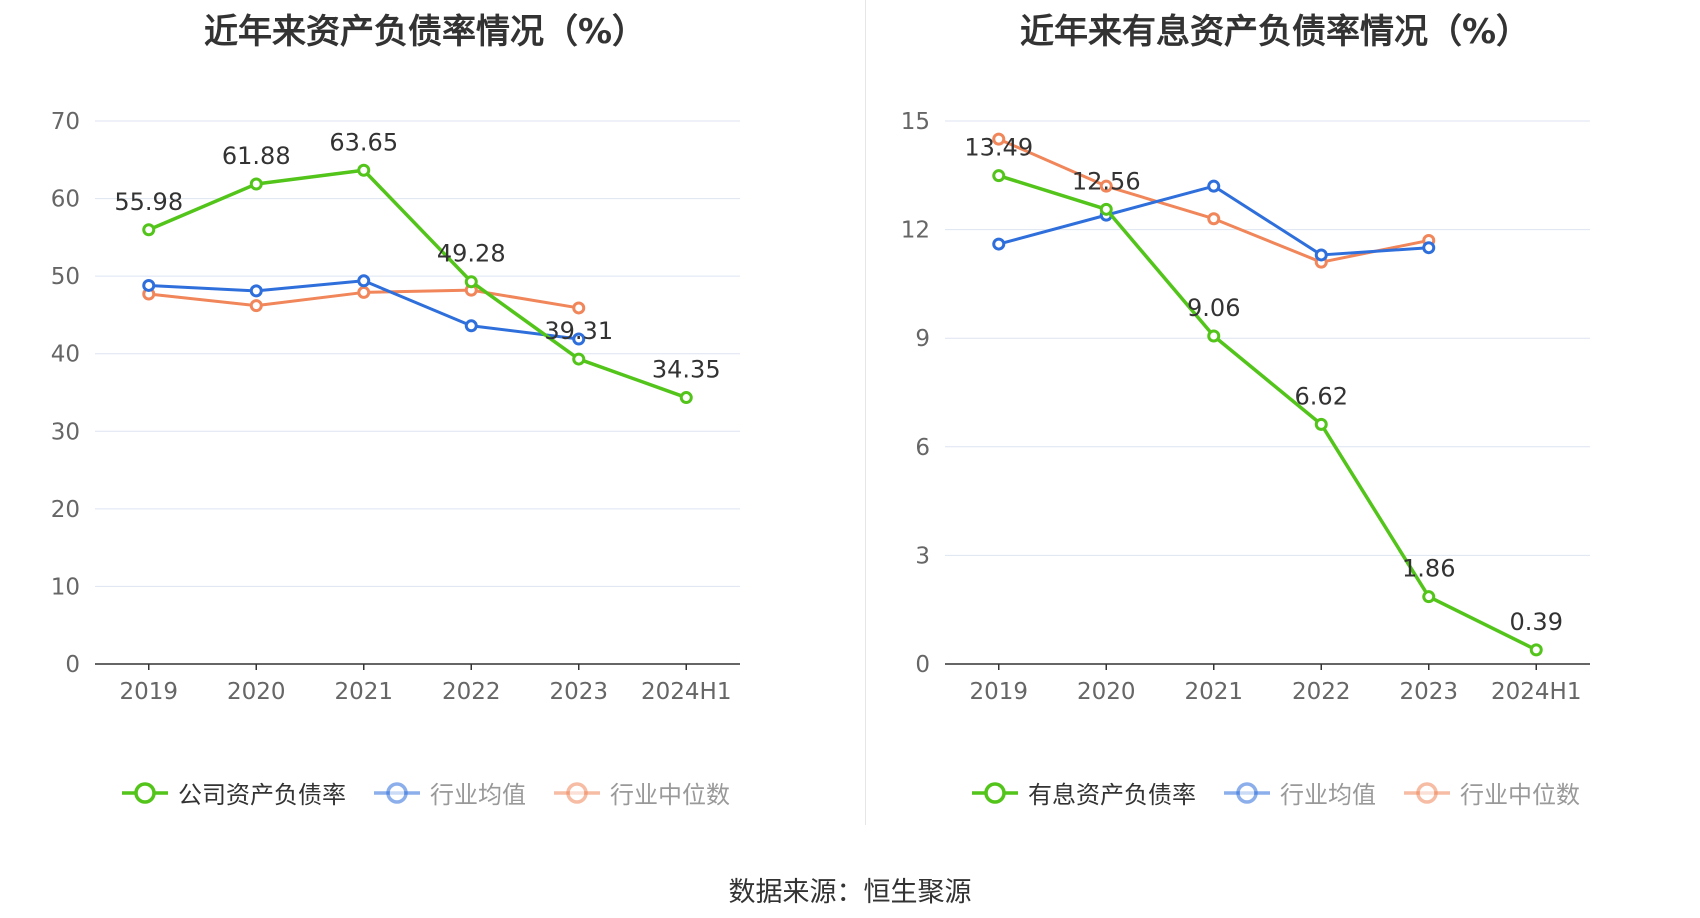  I want to click on y-tick-label: 50, so click(65, 277).